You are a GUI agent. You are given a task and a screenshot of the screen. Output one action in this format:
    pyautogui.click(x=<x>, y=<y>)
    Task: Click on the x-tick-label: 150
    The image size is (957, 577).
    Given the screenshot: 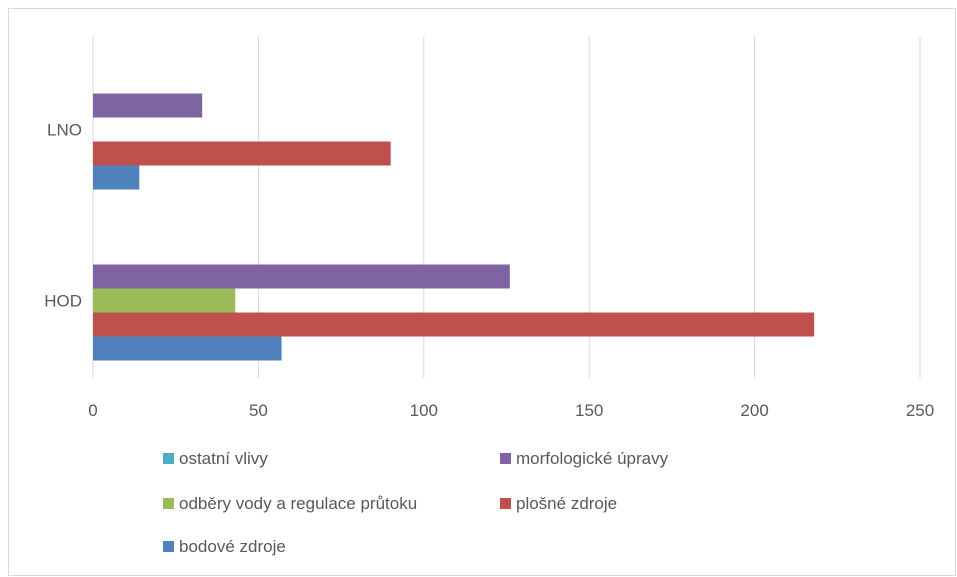 What is the action you would take?
    pyautogui.click(x=589, y=410)
    